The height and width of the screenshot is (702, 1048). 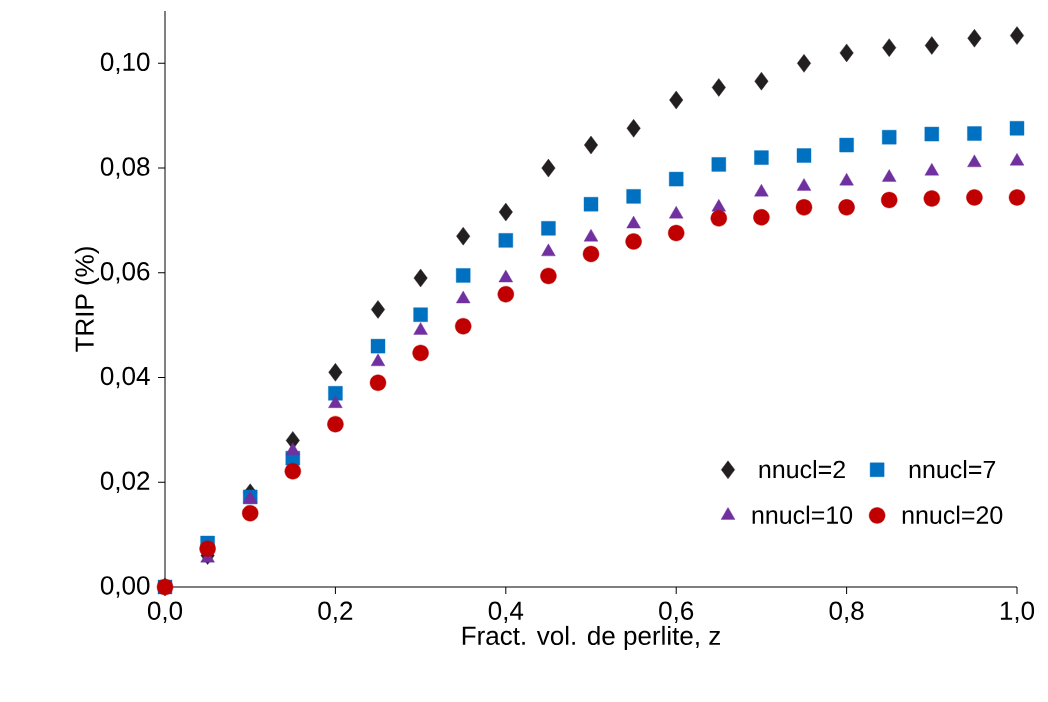 What do you see at coordinates (952, 514) in the screenshot?
I see `legend-label: nnucl=20` at bounding box center [952, 514].